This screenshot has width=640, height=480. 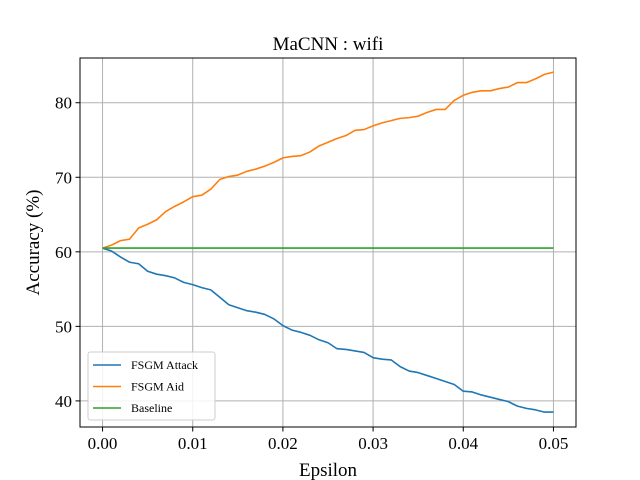 I want to click on y-tick-label: 60, so click(x=63, y=252).